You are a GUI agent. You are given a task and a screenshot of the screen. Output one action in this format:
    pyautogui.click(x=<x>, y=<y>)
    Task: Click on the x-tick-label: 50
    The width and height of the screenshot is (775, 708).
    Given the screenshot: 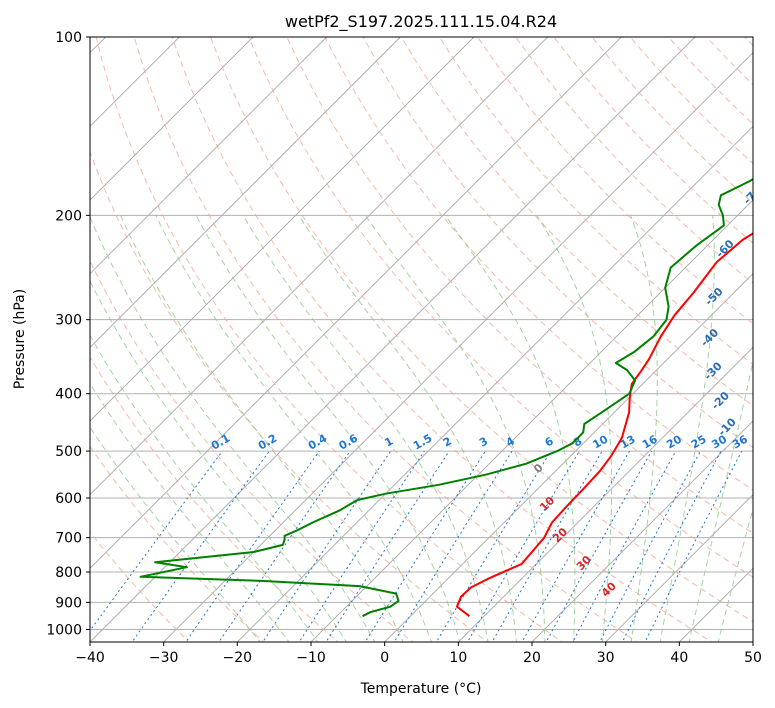 What is the action you would take?
    pyautogui.click(x=753, y=658)
    